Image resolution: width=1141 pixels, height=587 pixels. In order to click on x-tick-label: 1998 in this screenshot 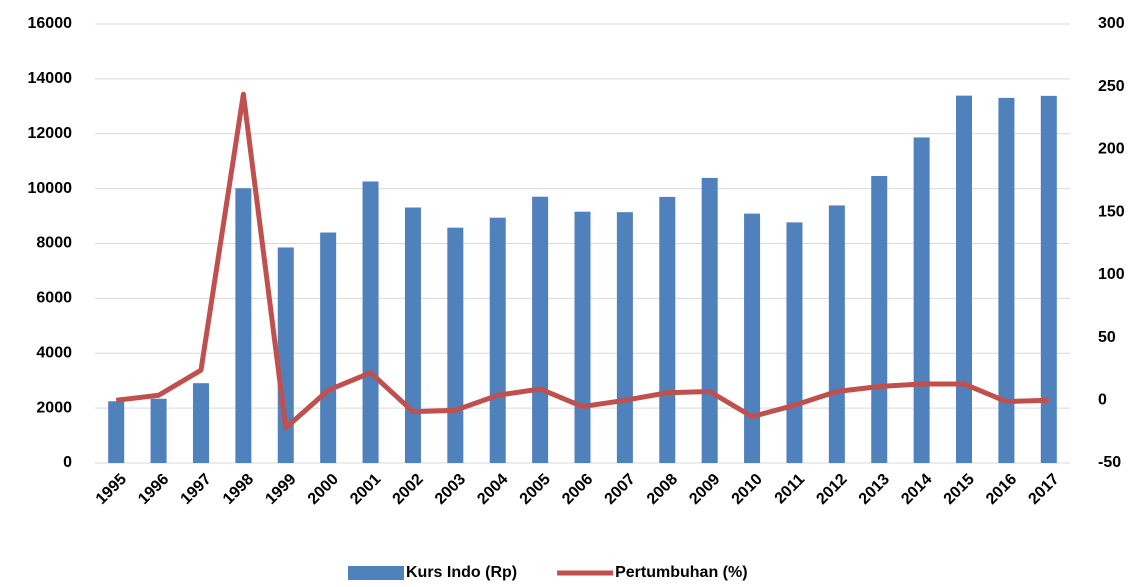, I will do `click(238, 489)`.